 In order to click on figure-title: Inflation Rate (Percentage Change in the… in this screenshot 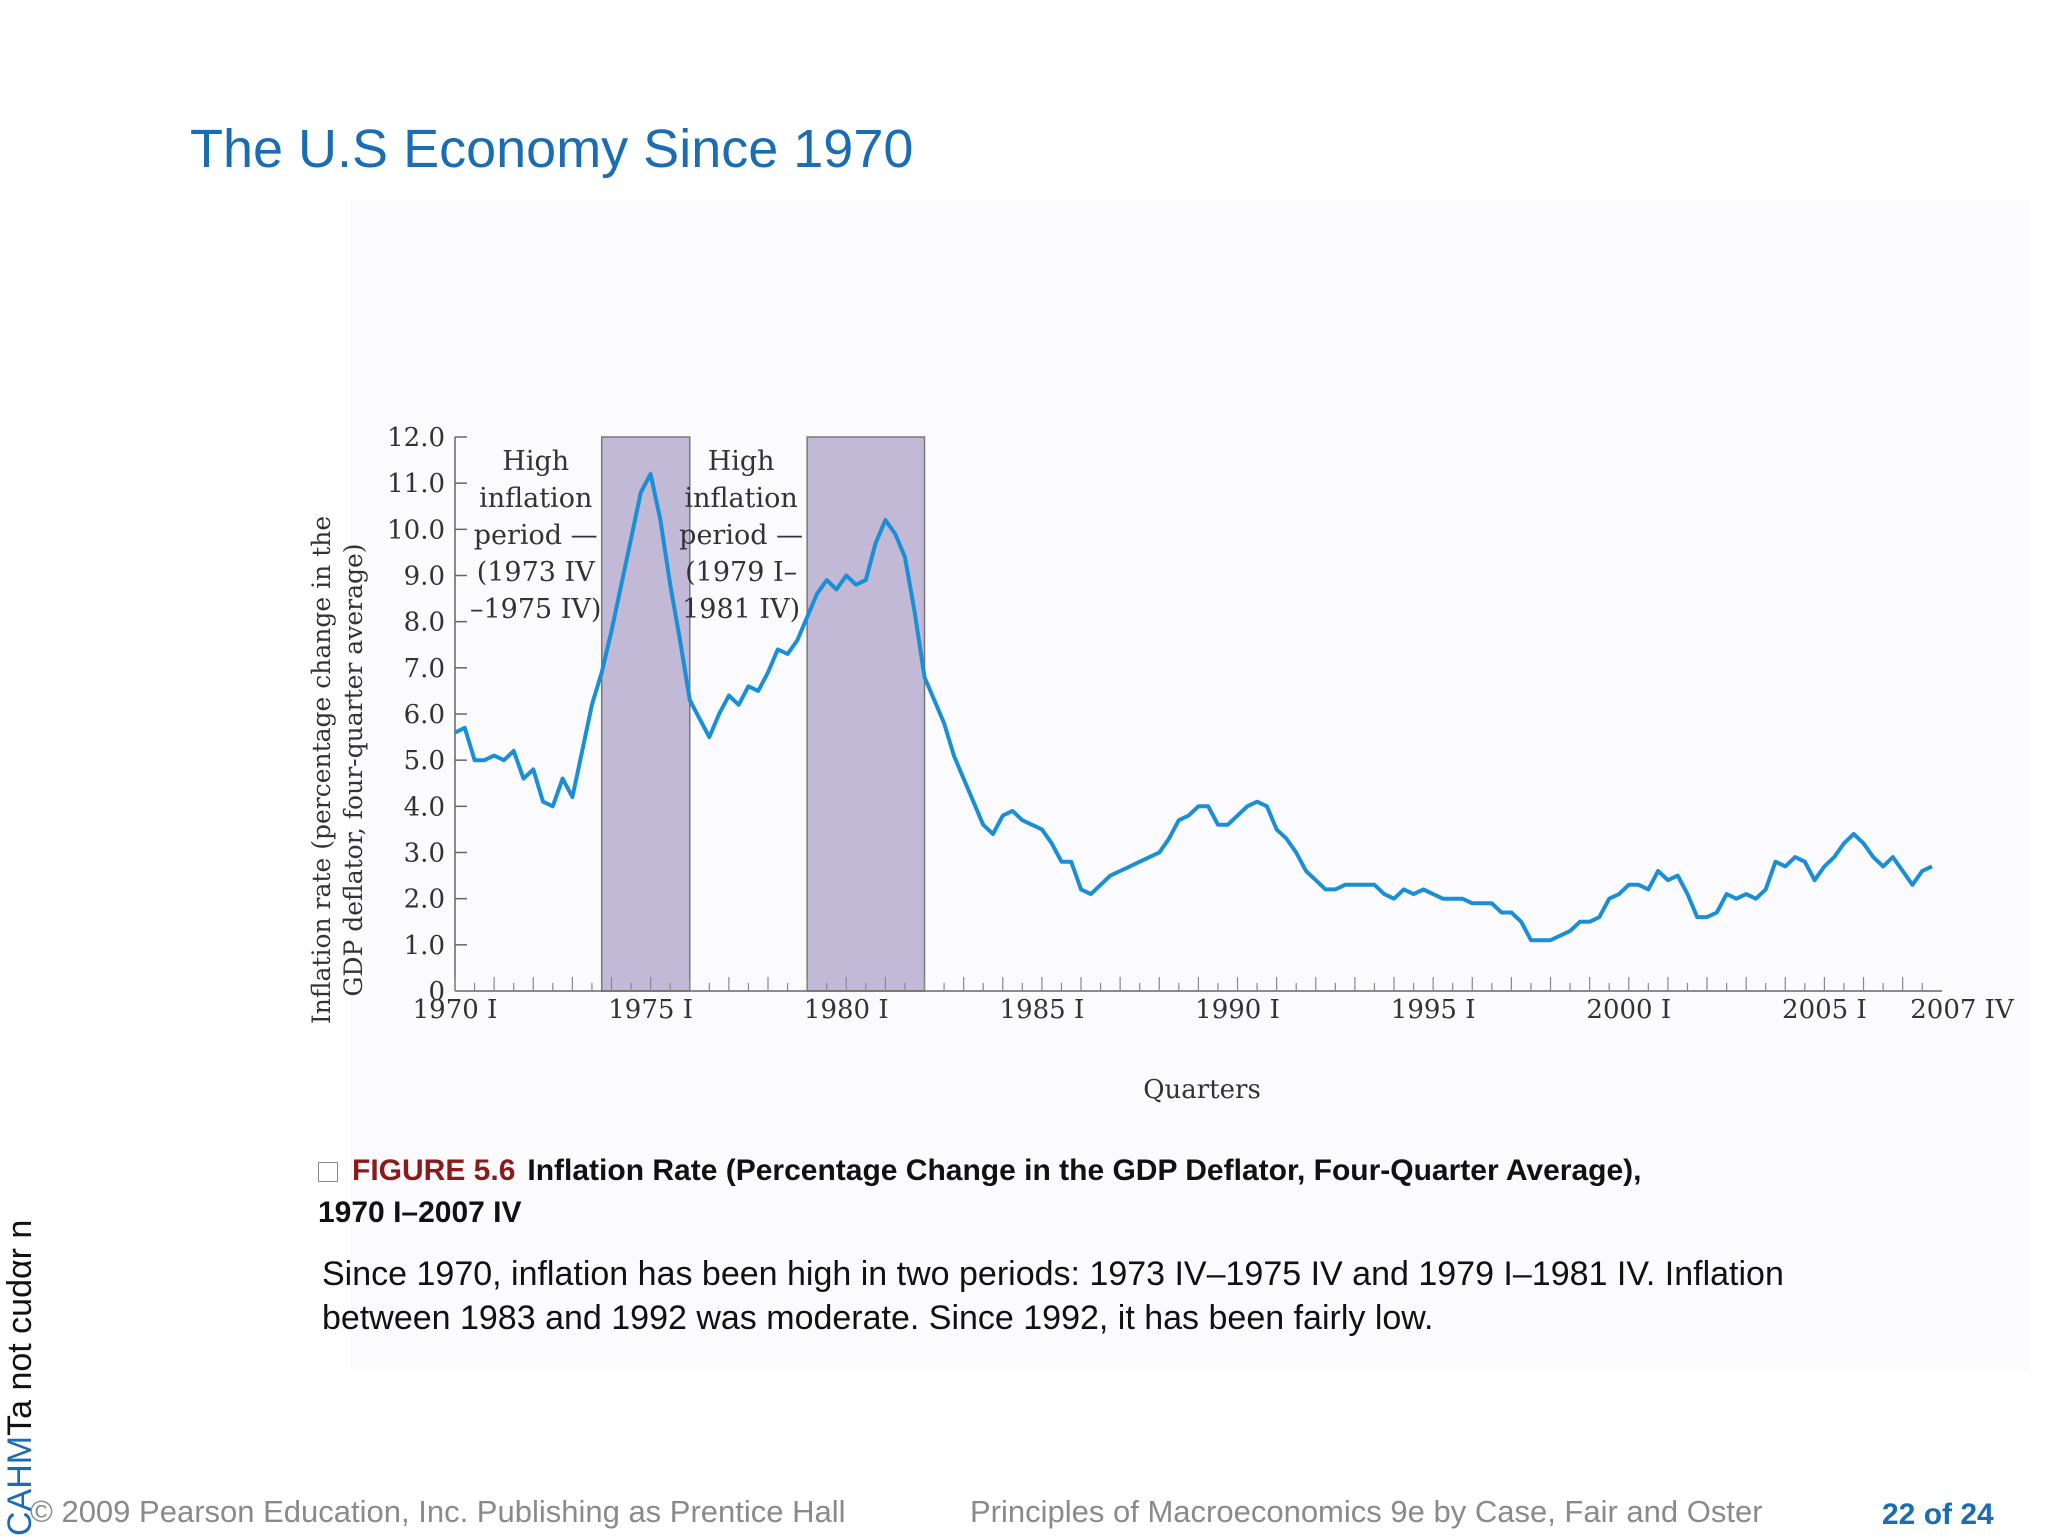, I will do `click(1084, 1170)`.